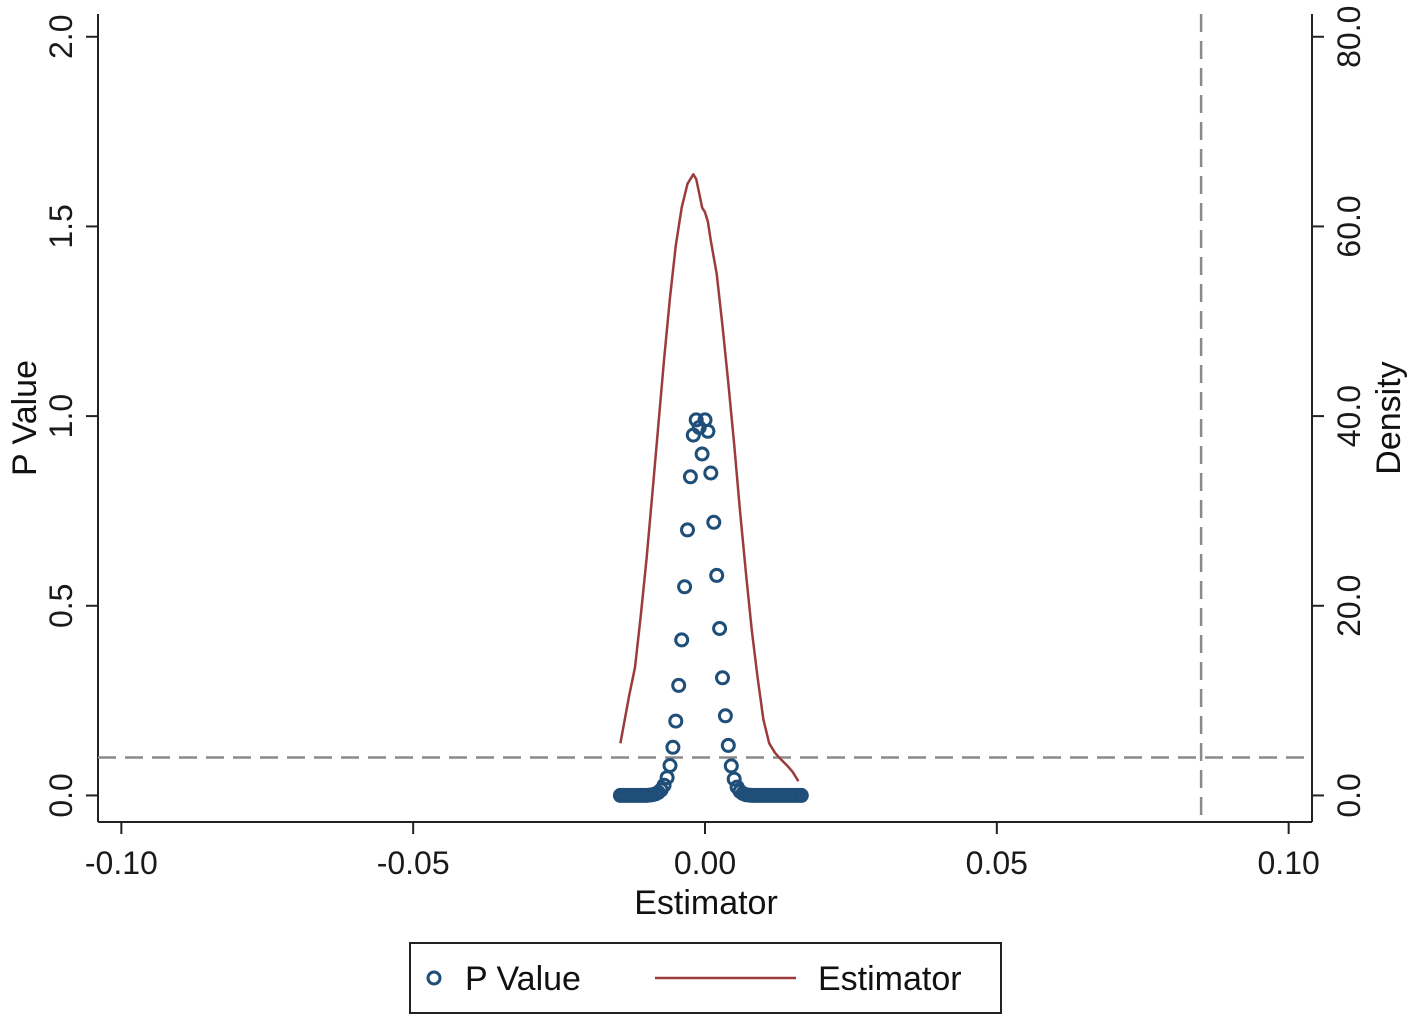 This screenshot has width=1417, height=1021. Describe the element at coordinates (705, 978) in the screenshot. I see `legend: P Value Estimator` at that location.